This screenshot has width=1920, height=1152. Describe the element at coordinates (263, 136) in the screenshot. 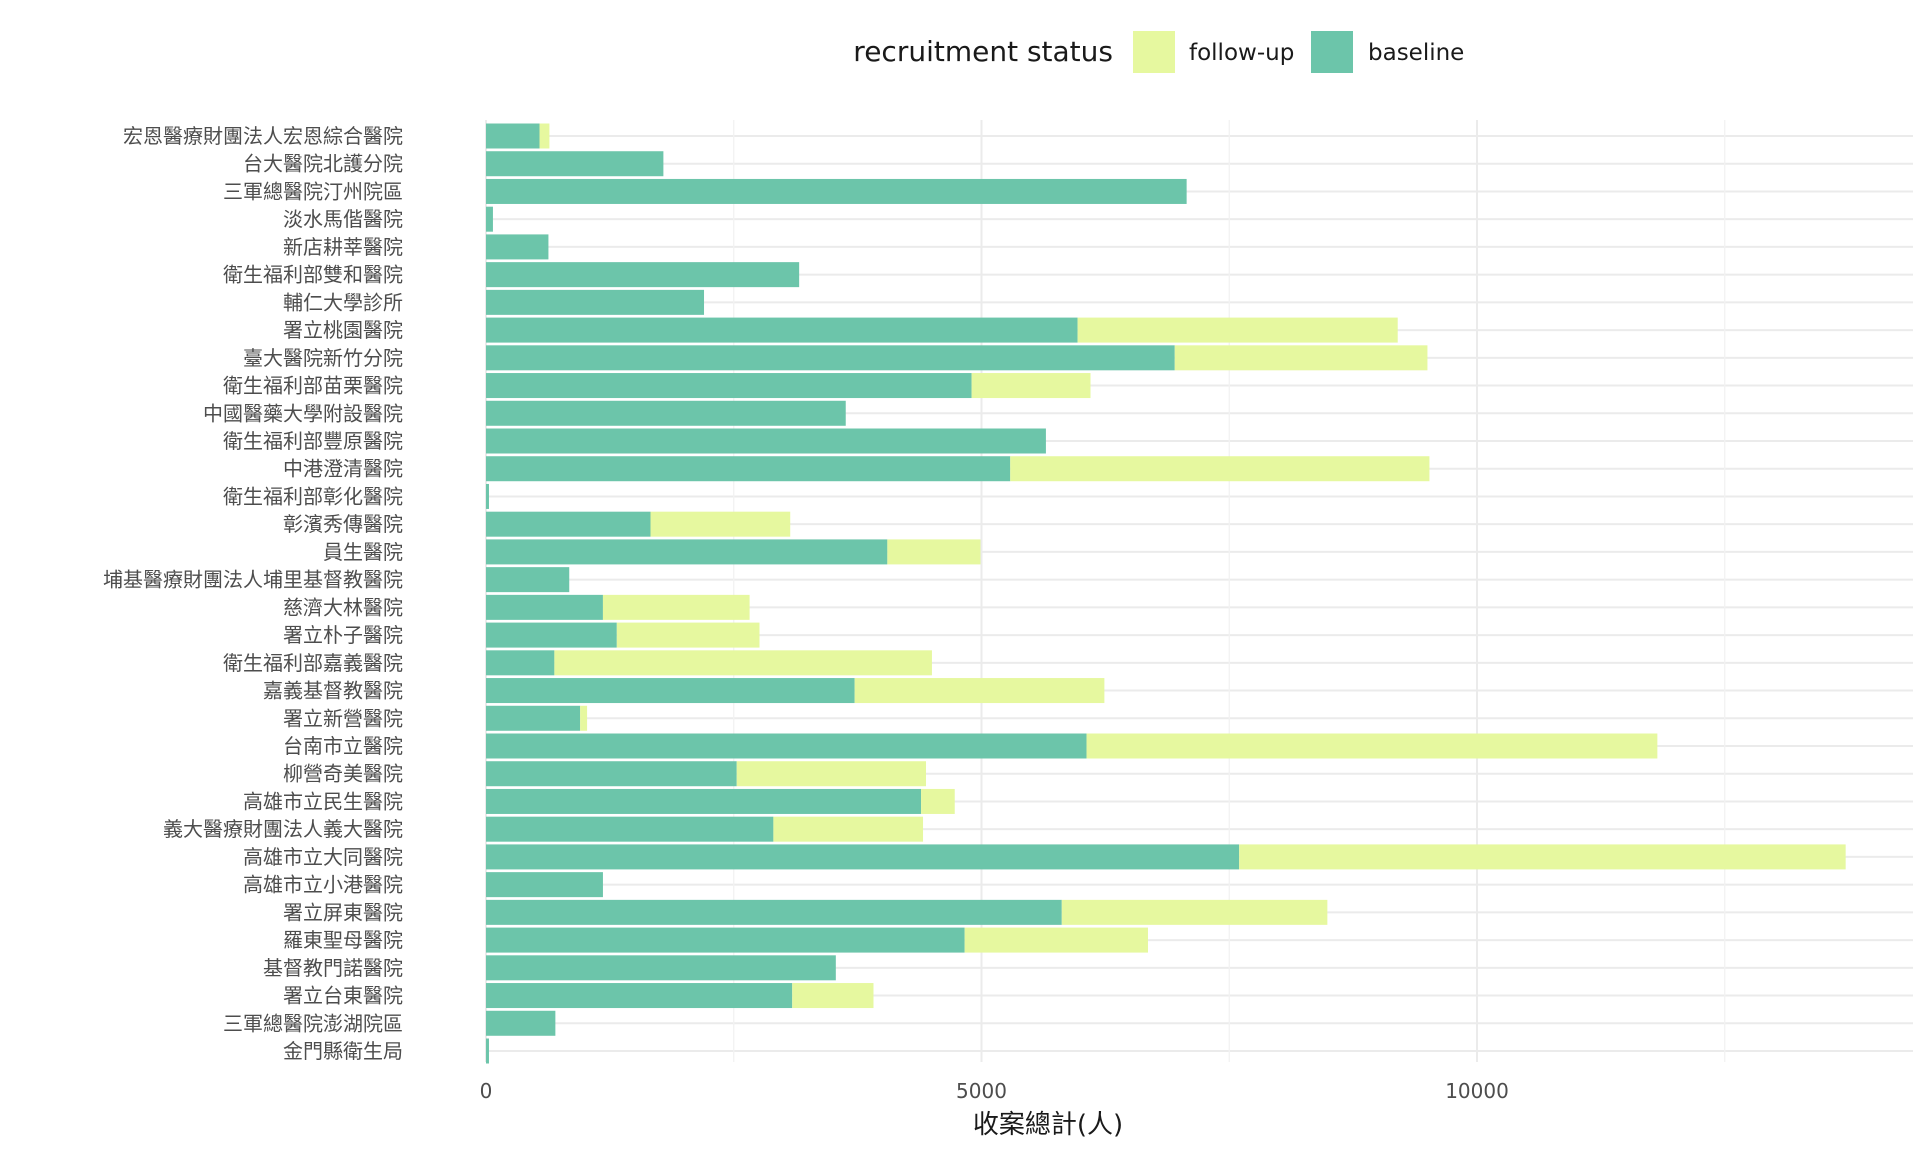

I see `category-label: 宏恩醫療財團法人宏恩綜合醫院` at that location.